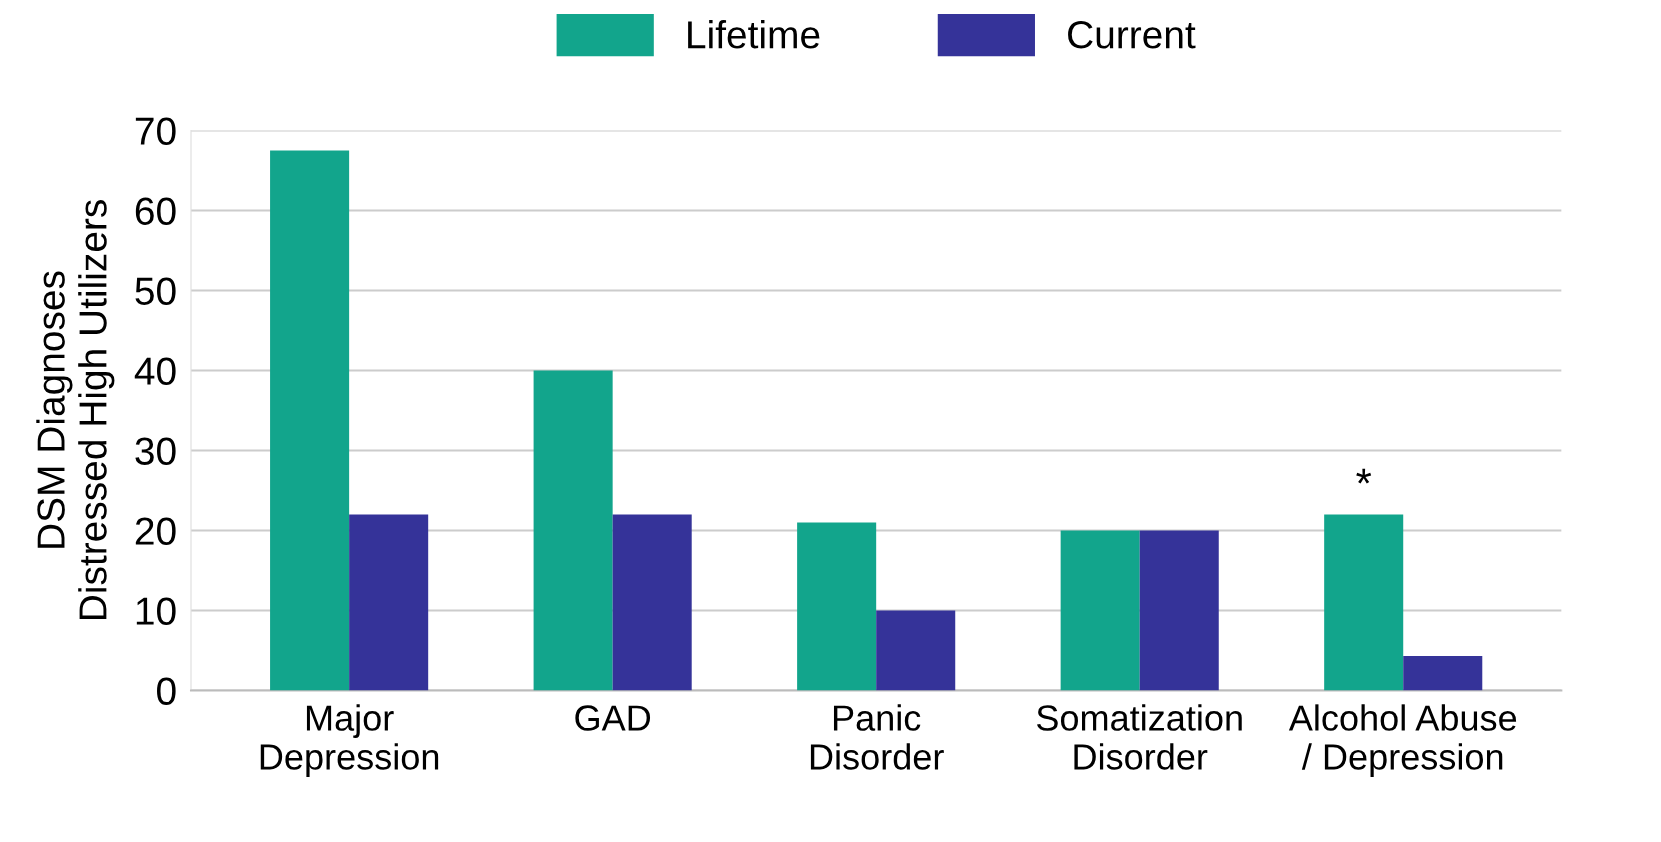 This screenshot has height=842, width=1661. I want to click on legend-label: Current, so click(1132, 34).